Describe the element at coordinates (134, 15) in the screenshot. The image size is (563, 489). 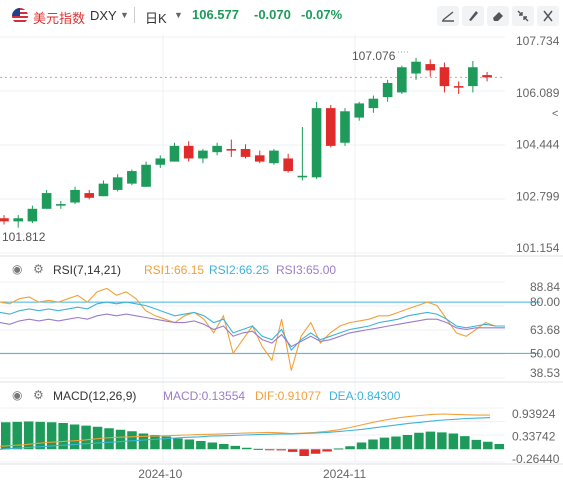
I see `header-divider` at that location.